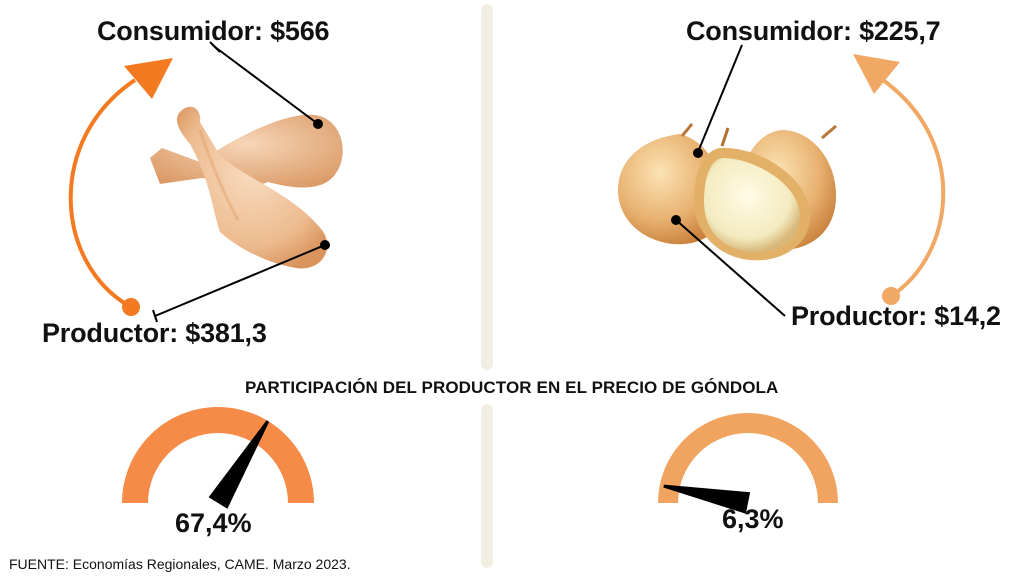  Describe the element at coordinates (727, 192) in the screenshot. I see `onions-icon` at that location.